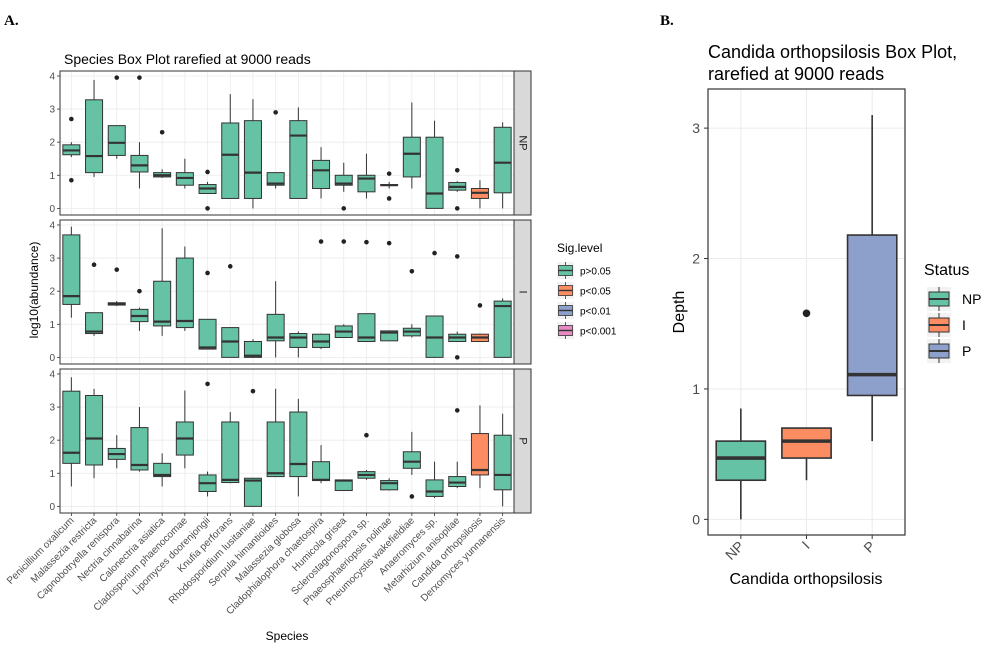  What do you see at coordinates (971, 299) in the screenshot?
I see `legend-label: NP` at bounding box center [971, 299].